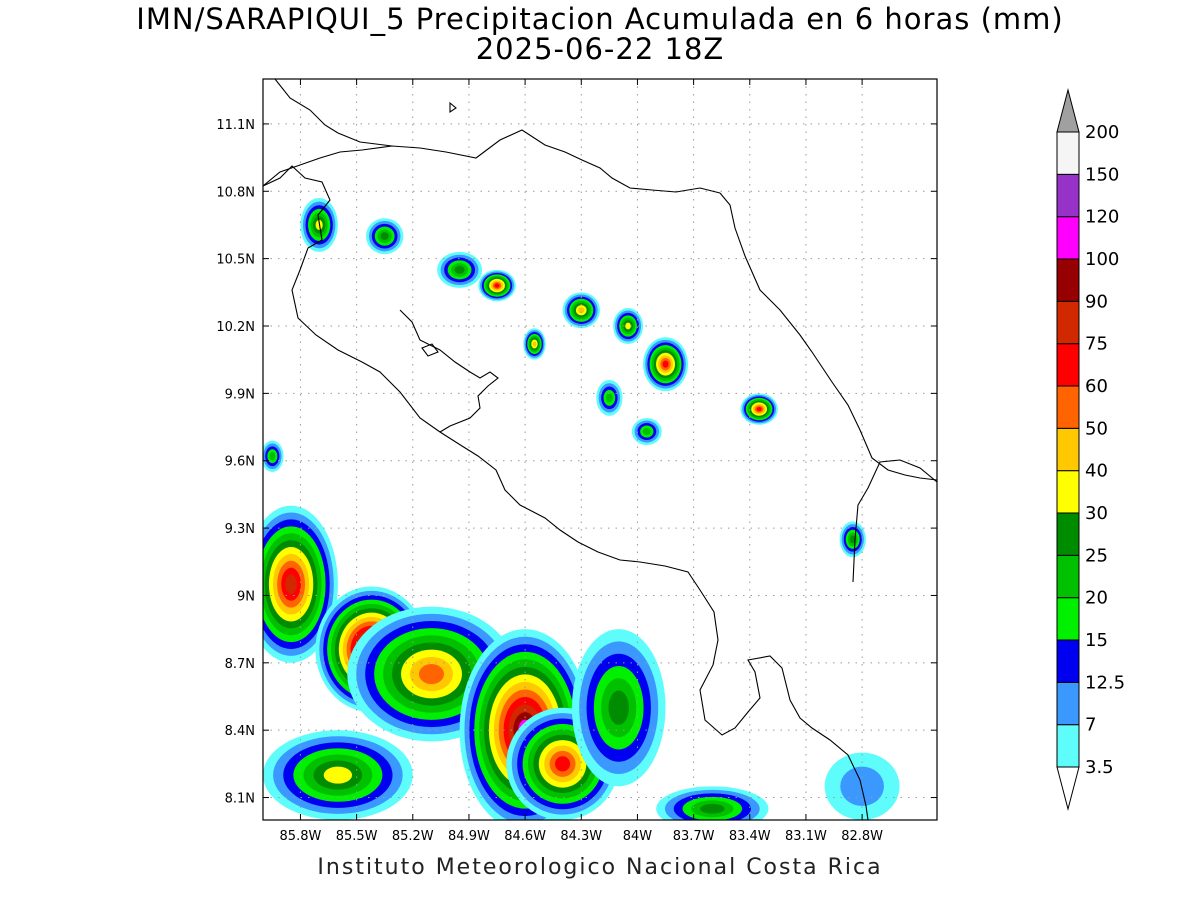  Describe the element at coordinates (235, 192) in the screenshot. I see `y-tick-label: 10.8N` at that location.